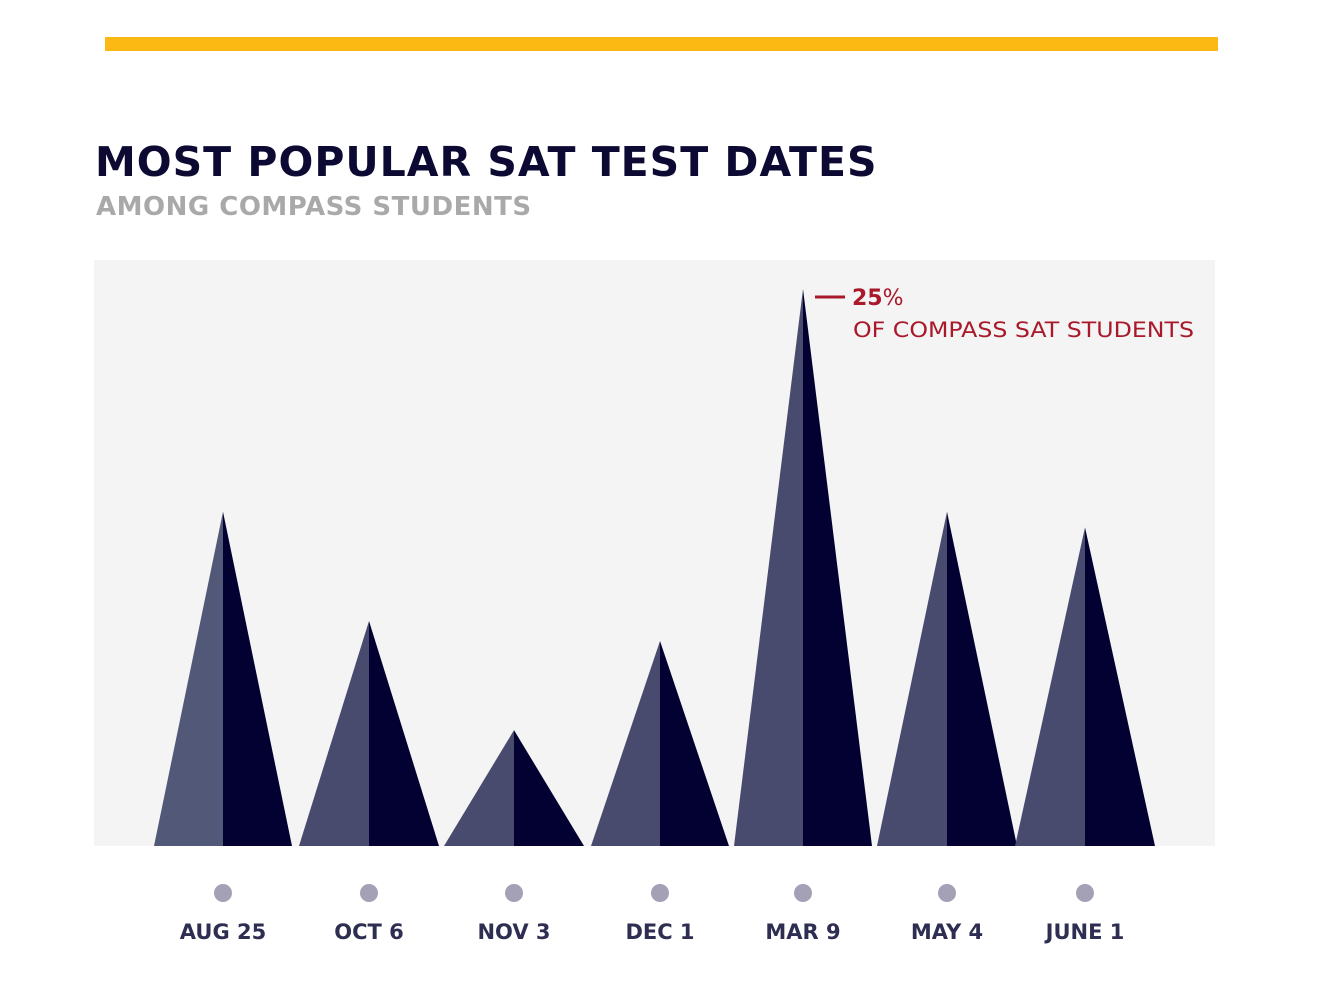 The height and width of the screenshot is (996, 1320). What do you see at coordinates (867, 298) in the screenshot?
I see `annotation-value: 25` at bounding box center [867, 298].